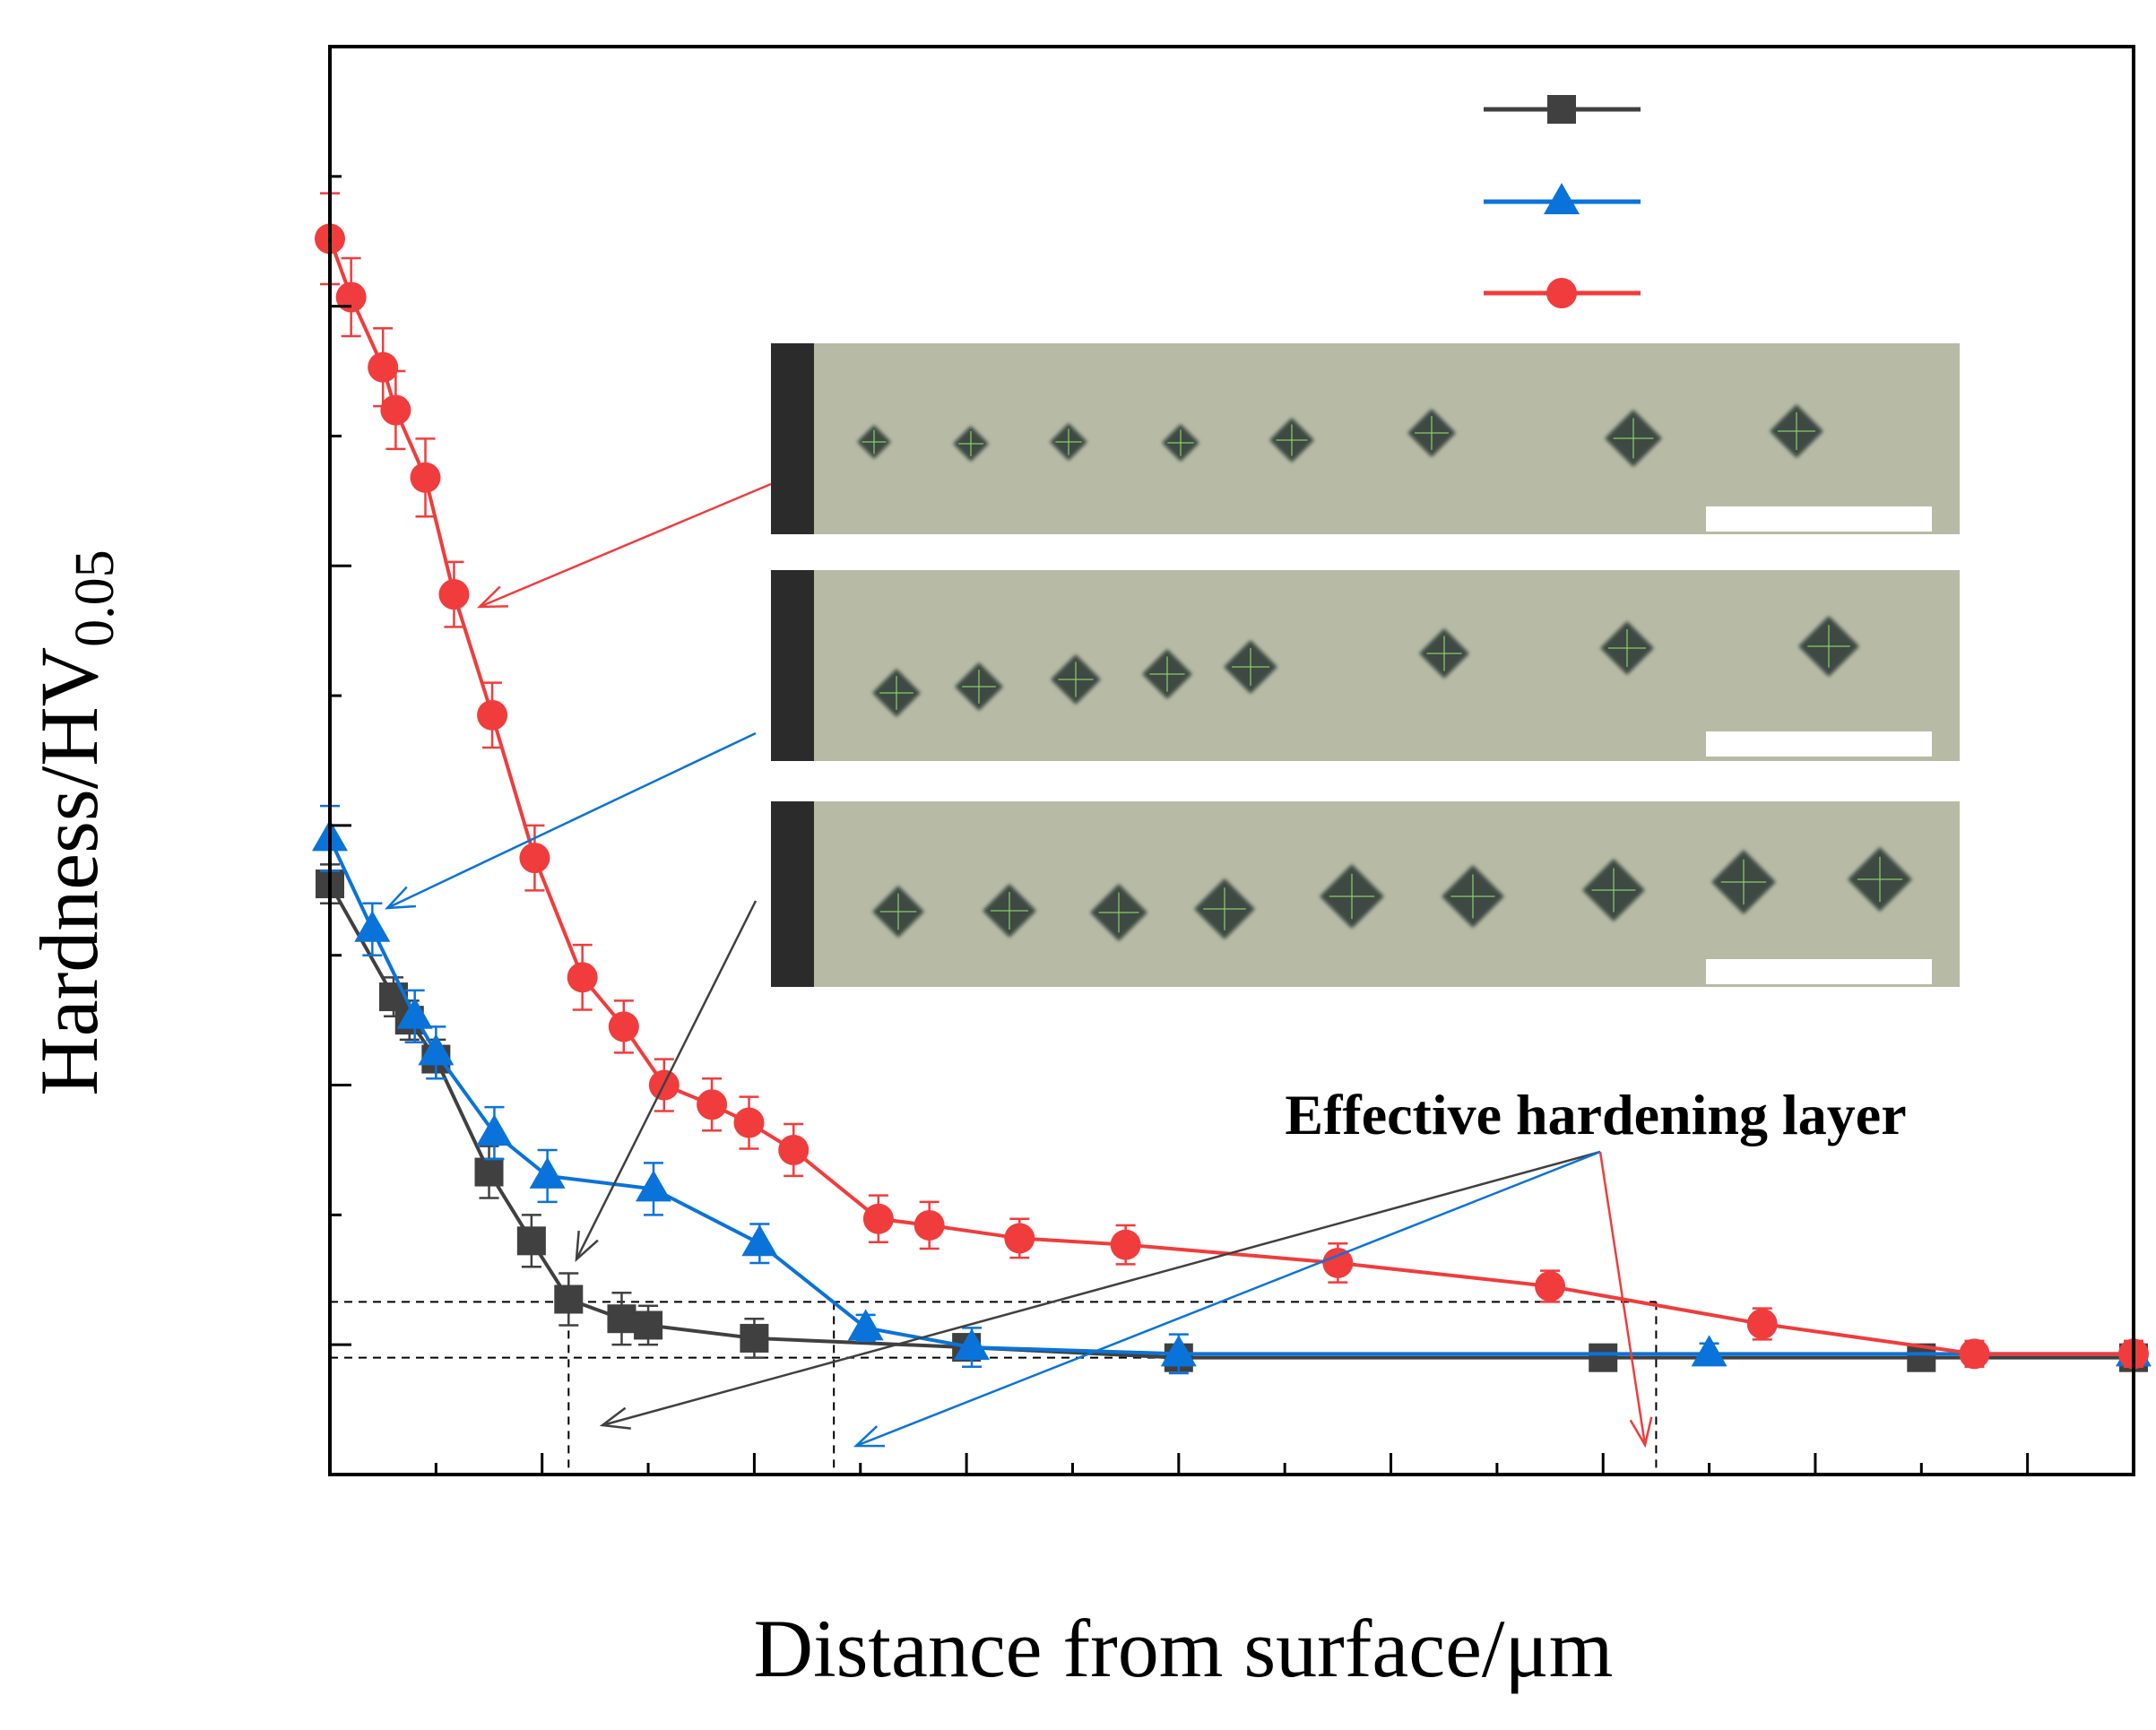 This screenshot has width=2156, height=1730. I want to click on y-axis-label-main: Hardness/HV, so click(69, 871).